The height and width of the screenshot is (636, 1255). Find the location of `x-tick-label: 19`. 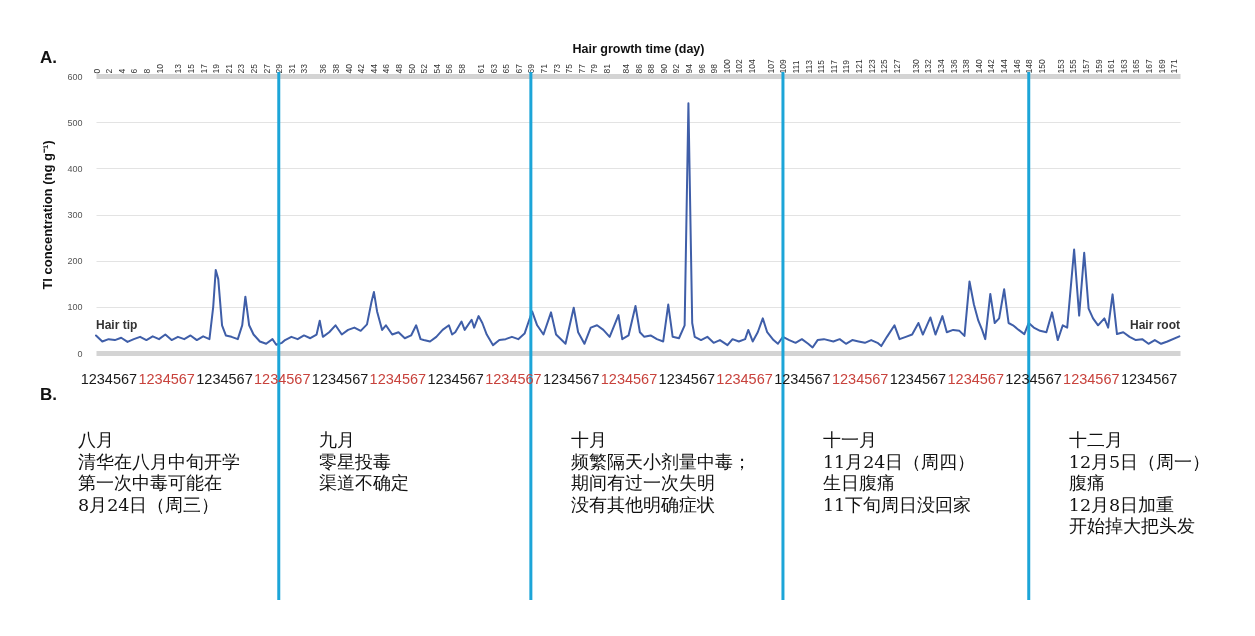

x-tick-label: 19 is located at coordinates (216, 68).